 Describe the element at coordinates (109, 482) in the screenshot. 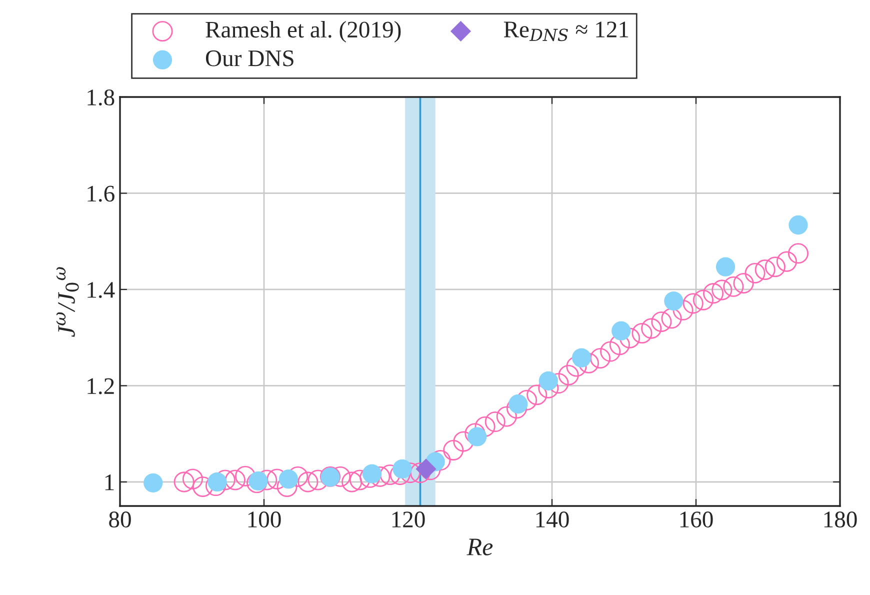

I see `y-tick-label: 1` at that location.